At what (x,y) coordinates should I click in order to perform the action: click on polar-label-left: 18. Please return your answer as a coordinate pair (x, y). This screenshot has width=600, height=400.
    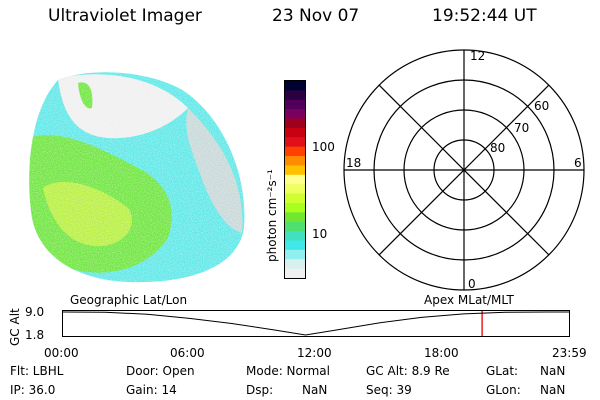
    Looking at the image, I should click on (353, 163).